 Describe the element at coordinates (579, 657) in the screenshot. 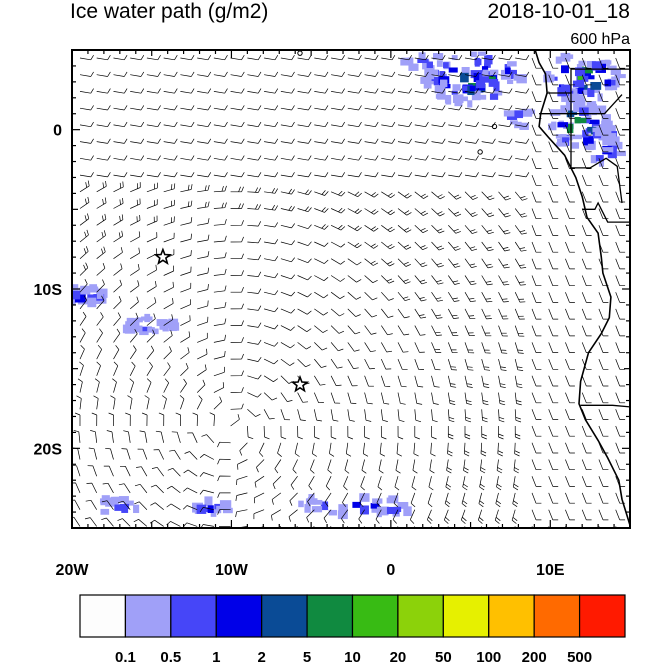

I see `colorbar-label: 500` at that location.